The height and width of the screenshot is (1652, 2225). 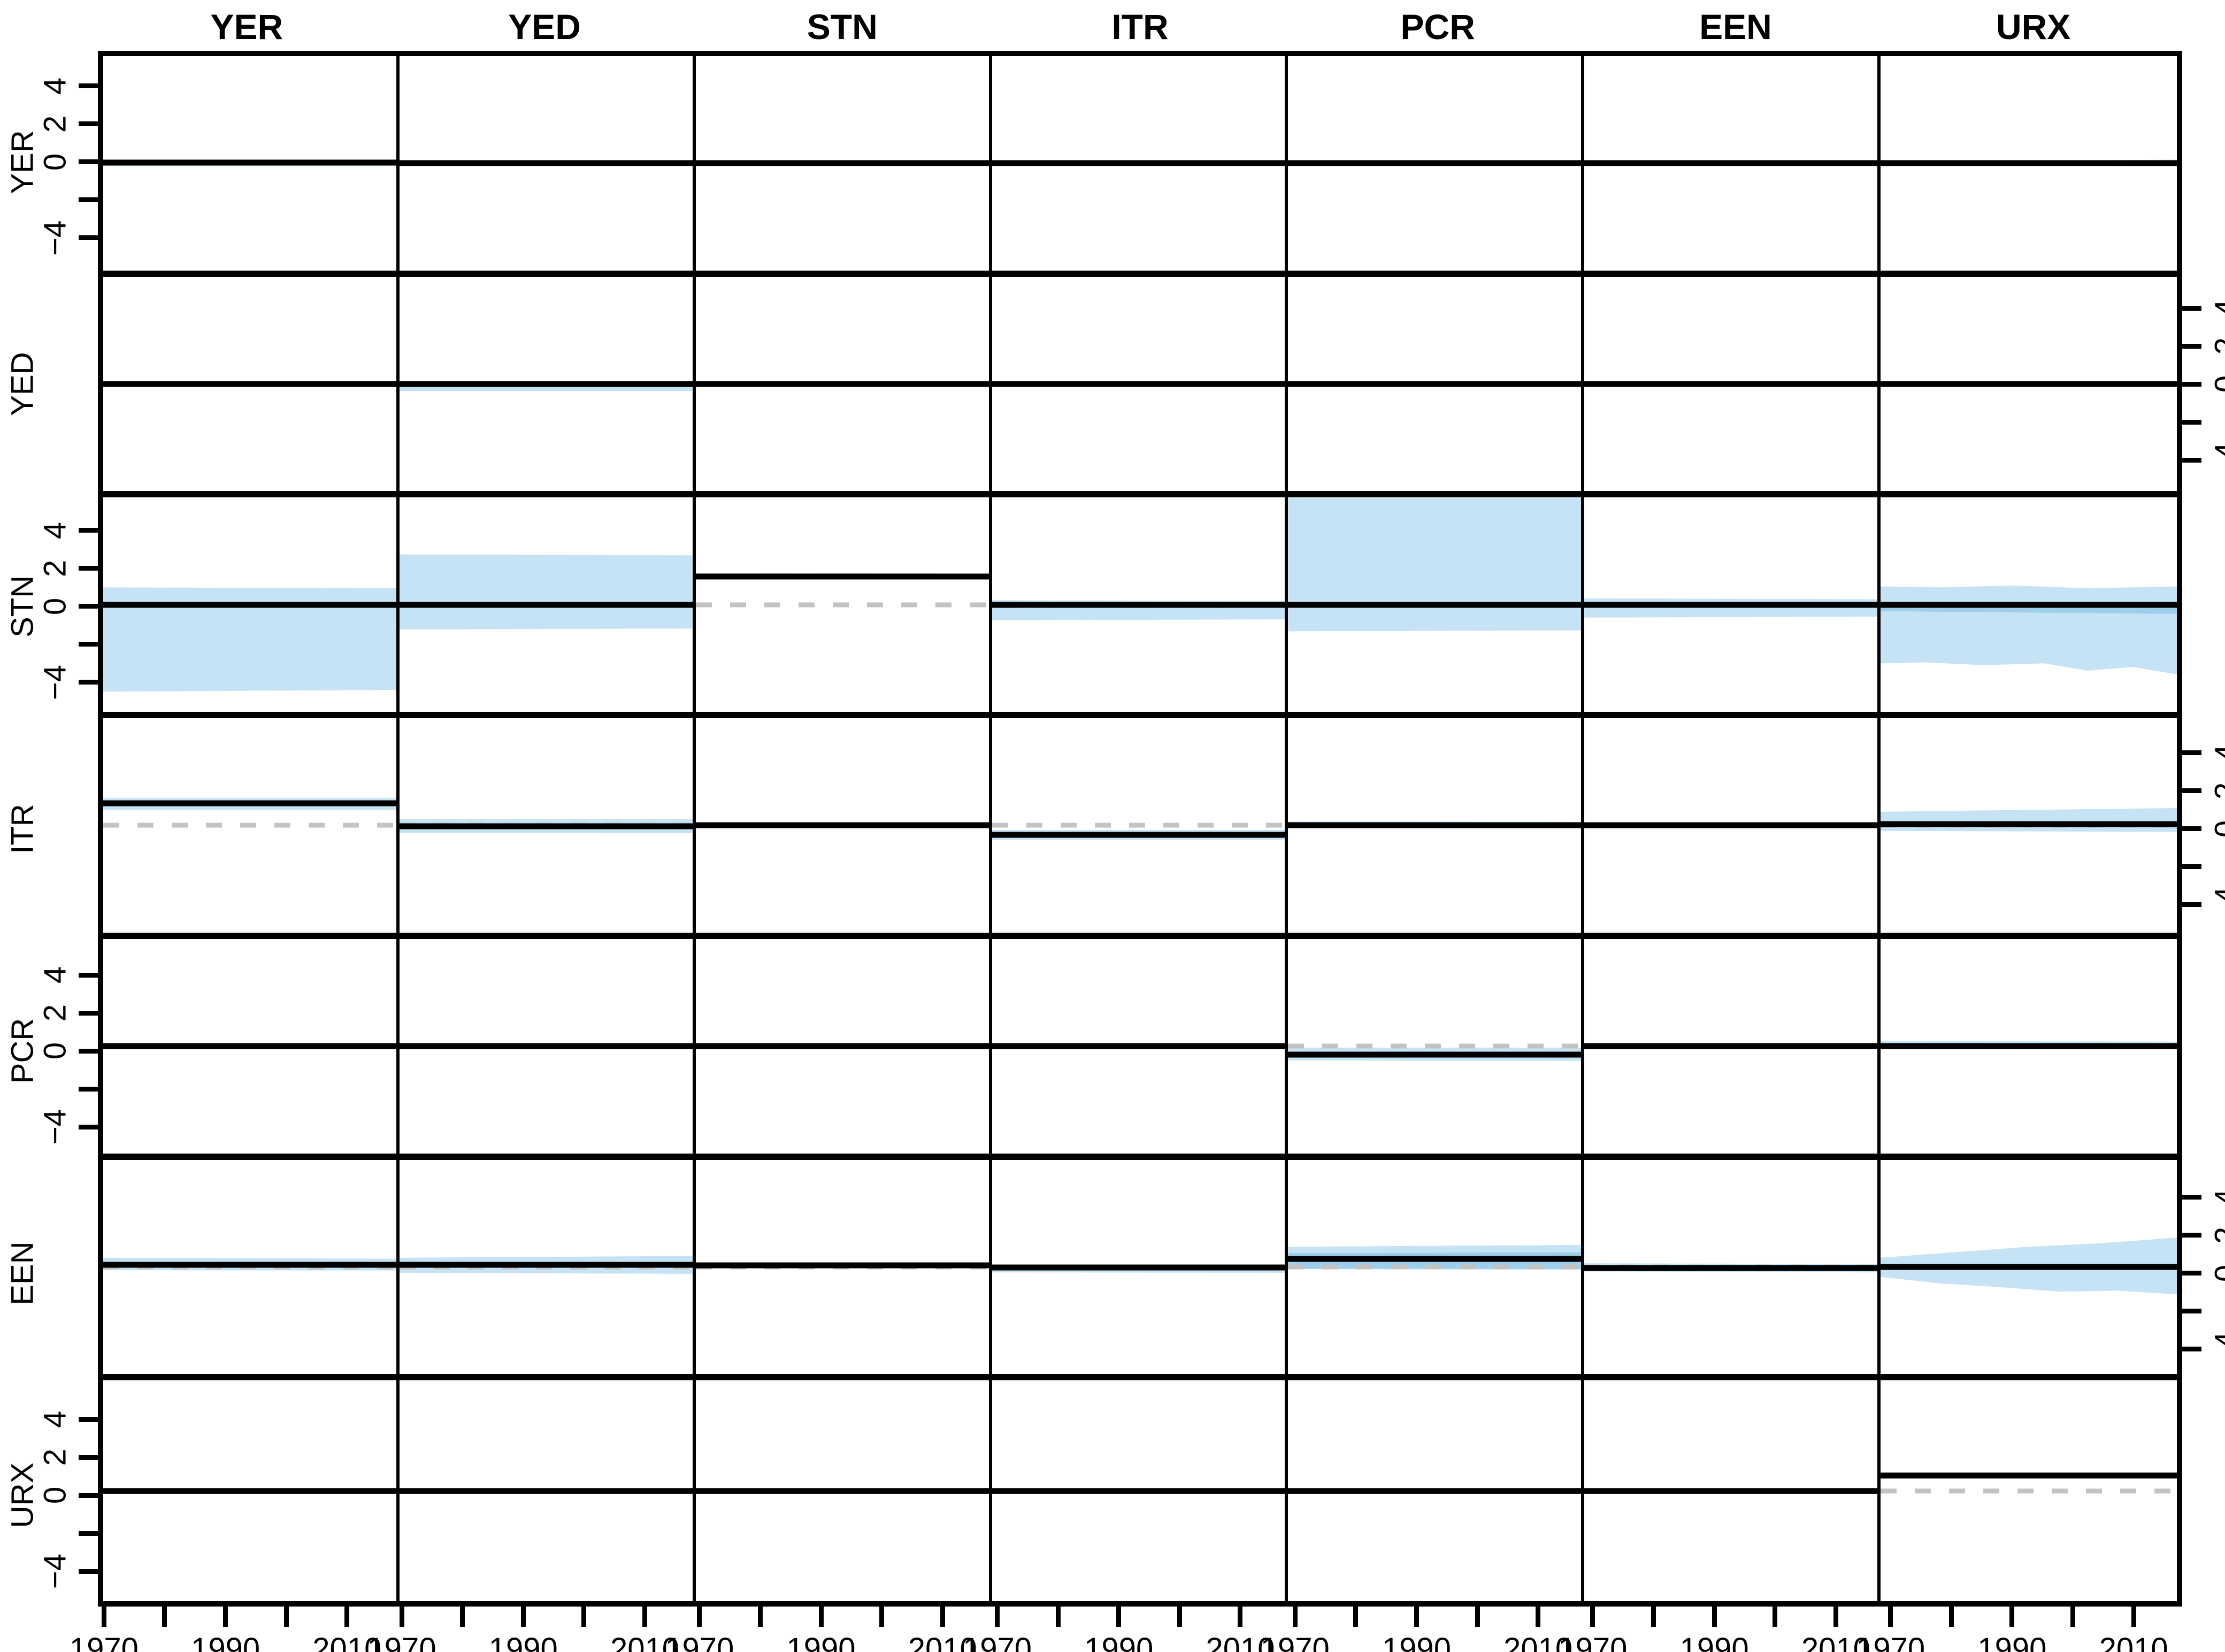 I want to click on row-label-PCR: PCR, so click(x=23, y=1051).